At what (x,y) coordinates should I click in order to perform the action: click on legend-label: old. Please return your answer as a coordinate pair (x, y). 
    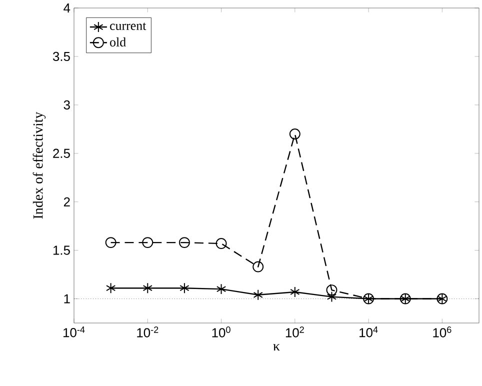
    Looking at the image, I should click on (118, 41).